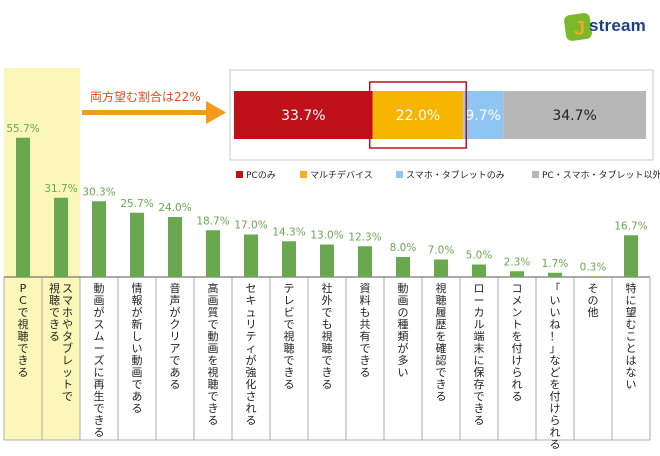 This screenshot has width=660, height=456. I want to click on bar-value-label-16: 0.3%, so click(593, 267).